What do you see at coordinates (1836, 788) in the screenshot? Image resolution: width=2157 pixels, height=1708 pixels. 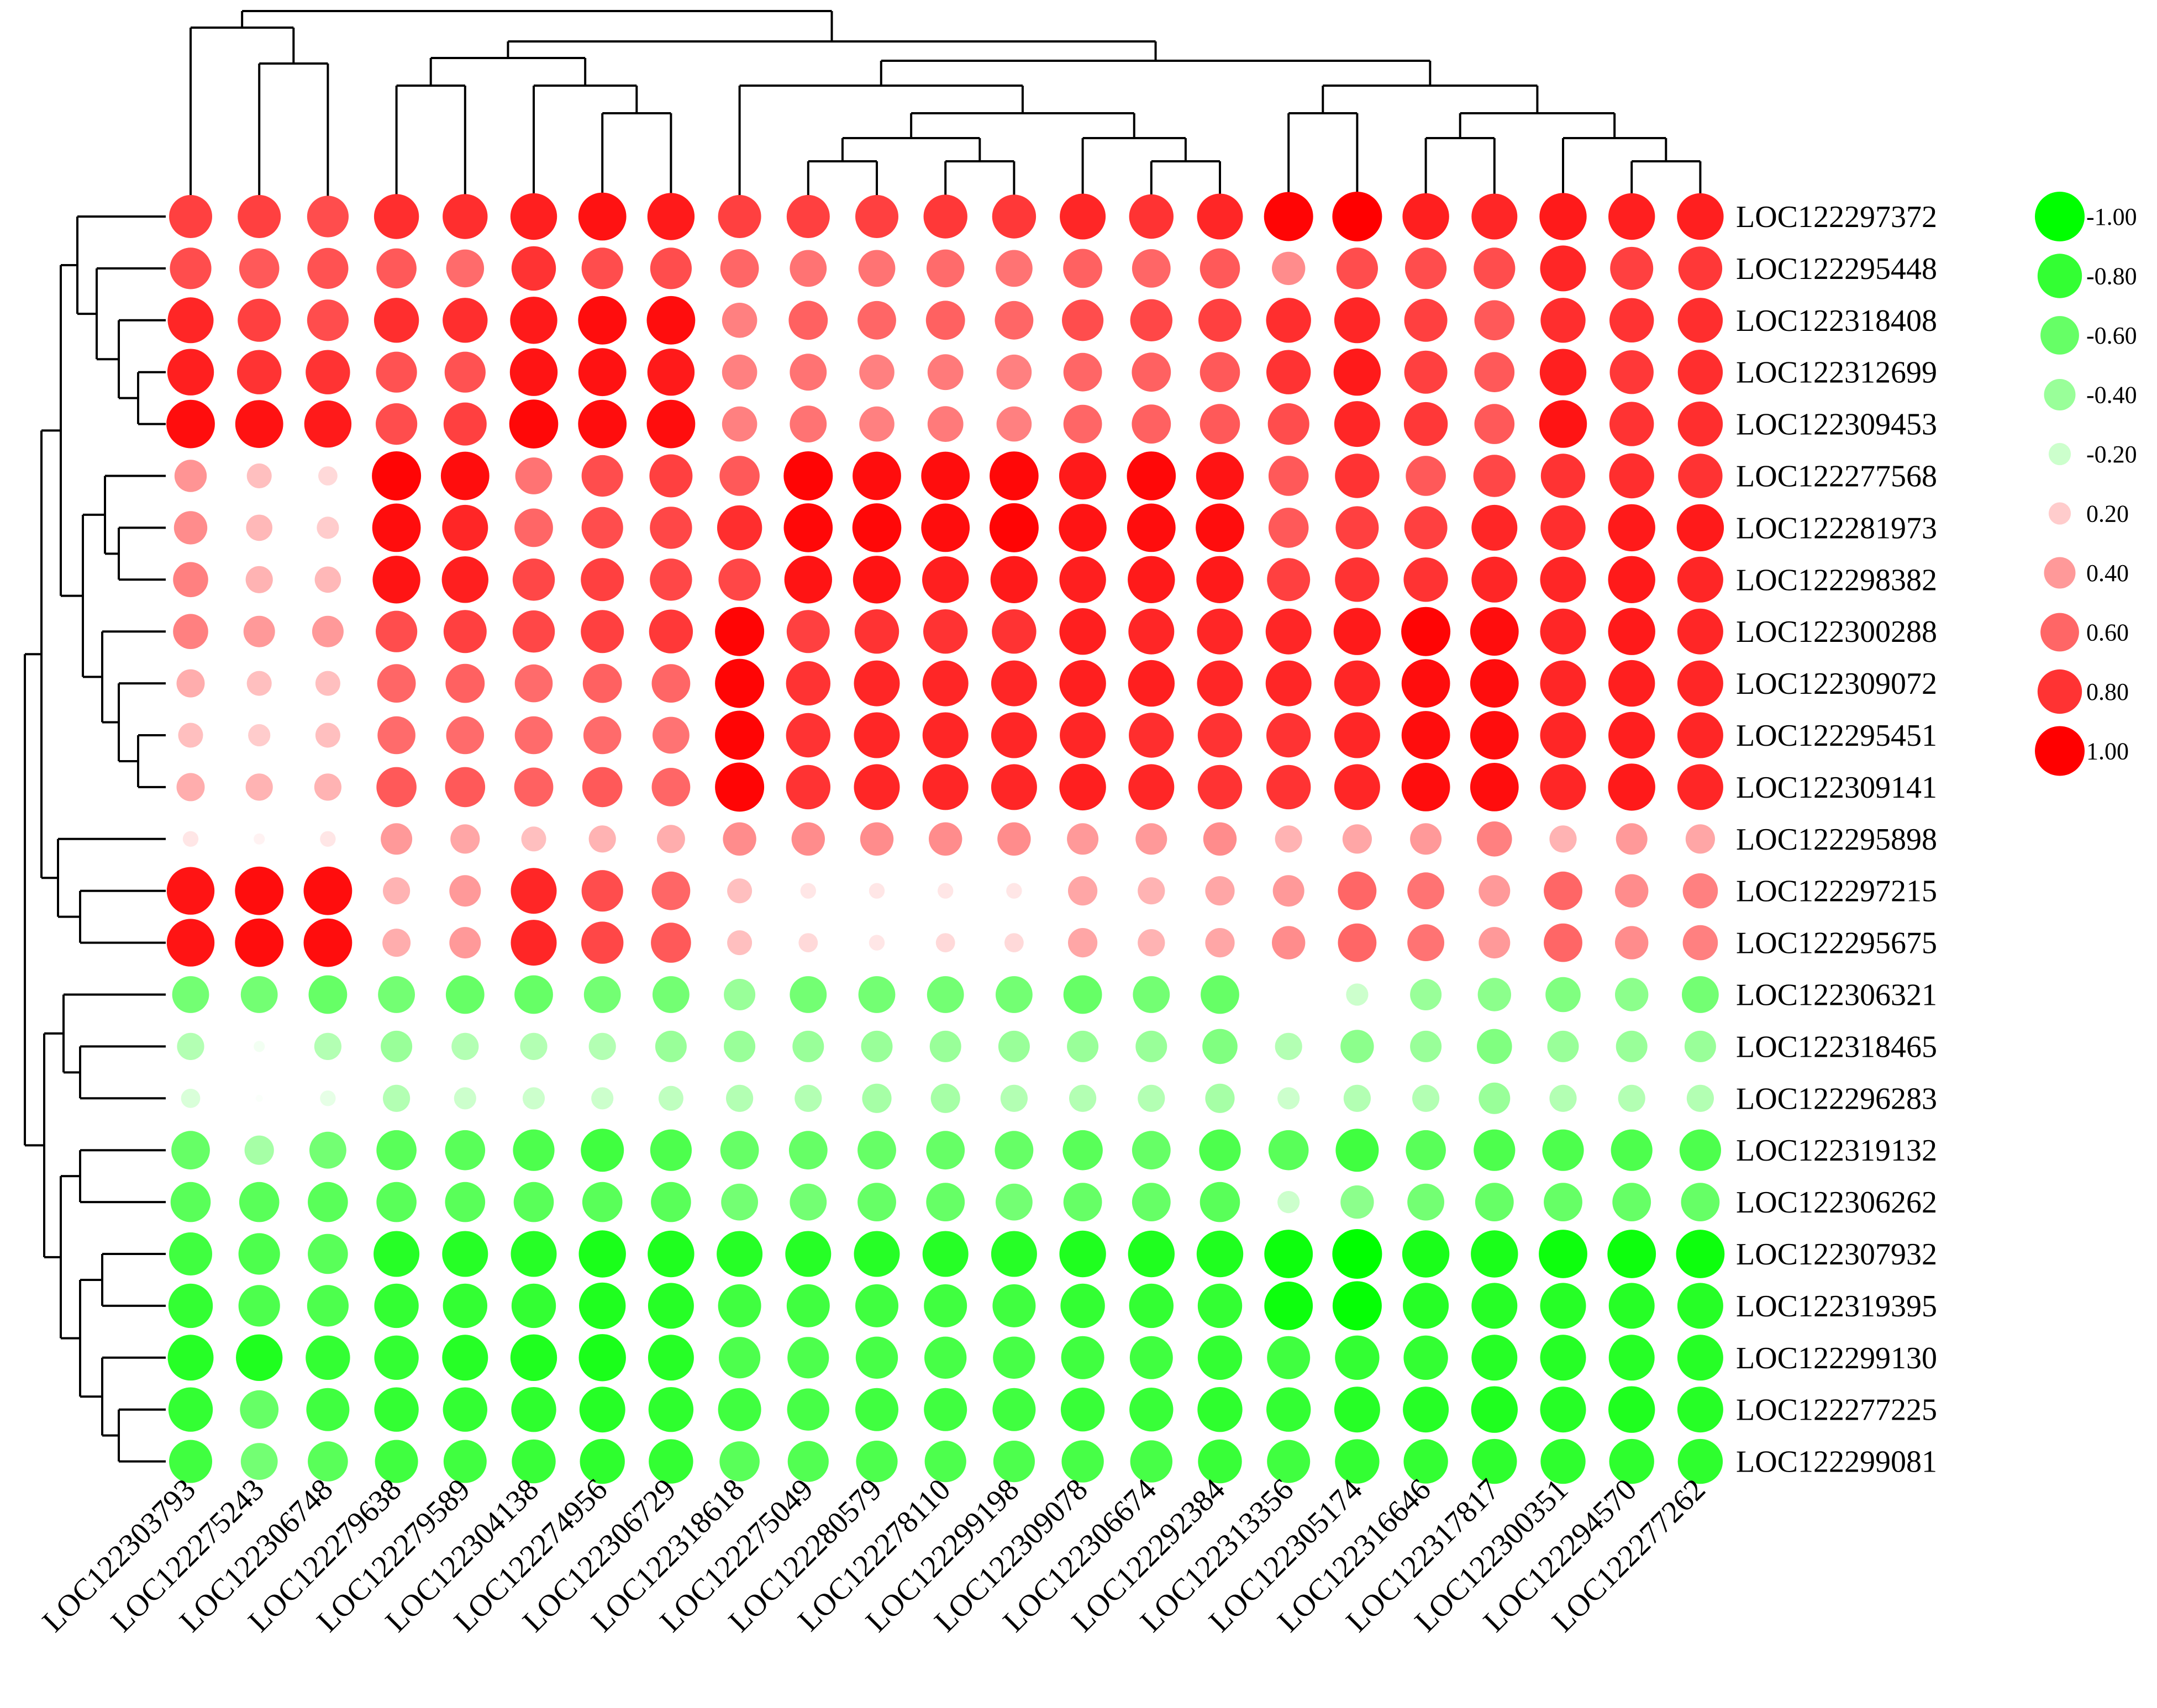 I see `row-label: LOC122309141` at bounding box center [1836, 788].